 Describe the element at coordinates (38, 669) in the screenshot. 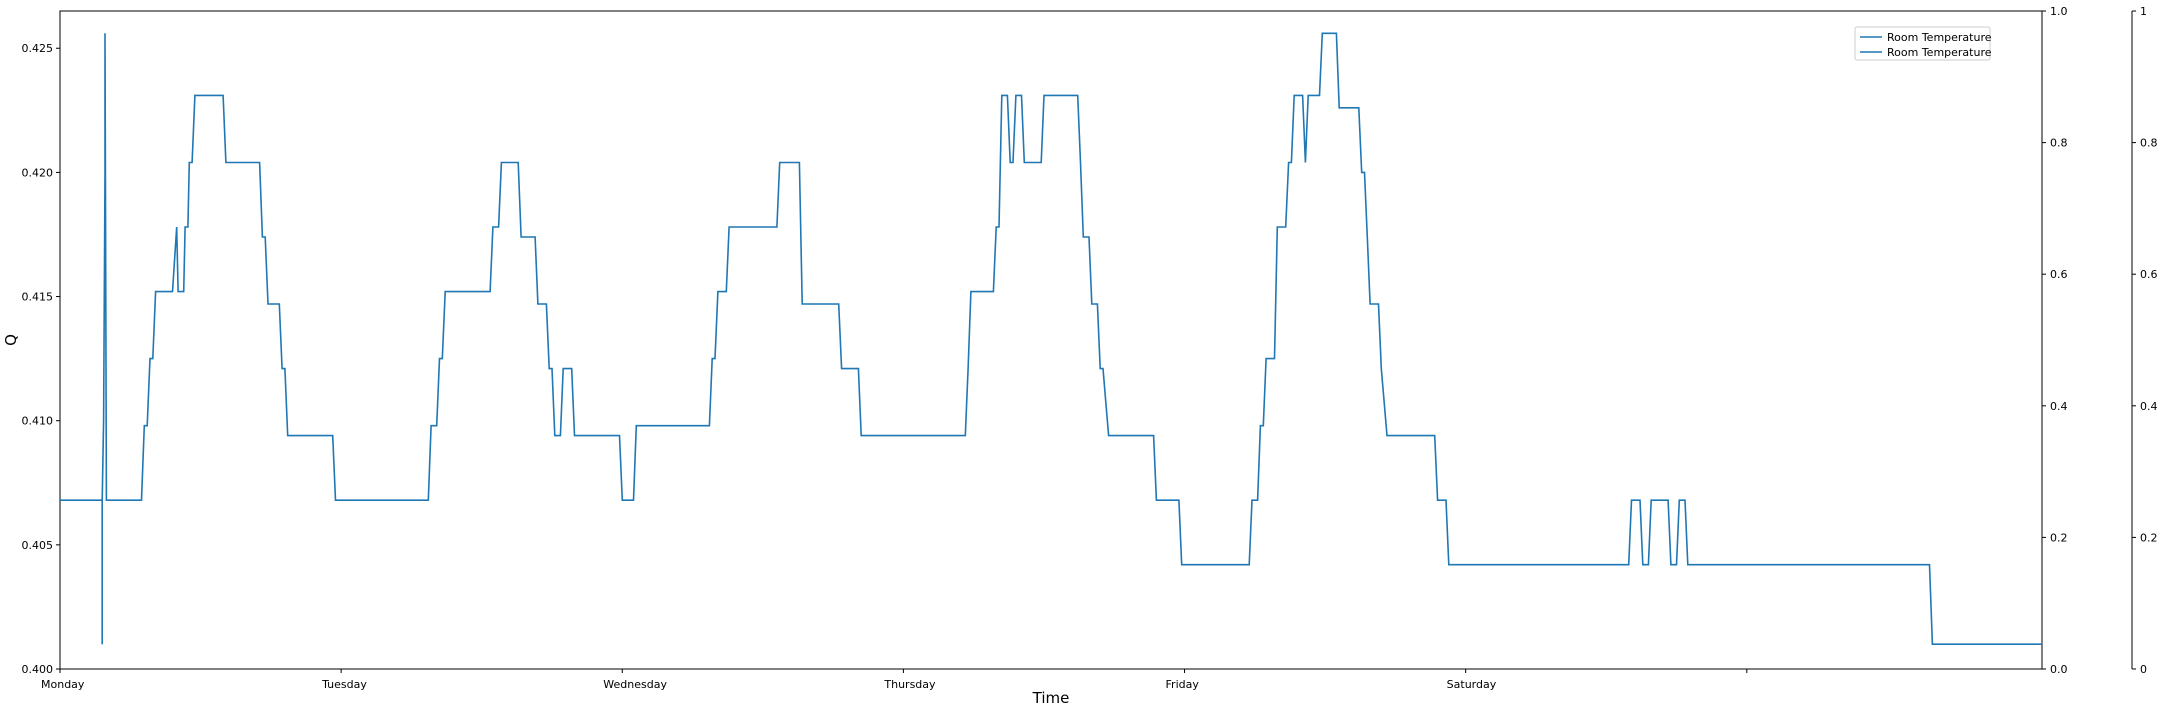

I see `y-tick-label: 0.400` at that location.